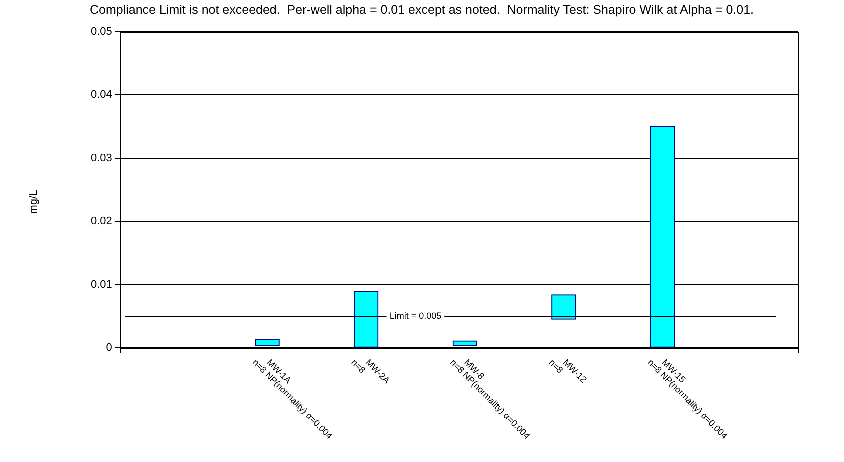 The height and width of the screenshot is (462, 844). I want to click on chart-title: Compliance Limit is not exceeded. Per-well alpha = 0.01 except as noted. Normality Test: Shapiro Wilk at Alpha = 0.01., so click(421, 10).